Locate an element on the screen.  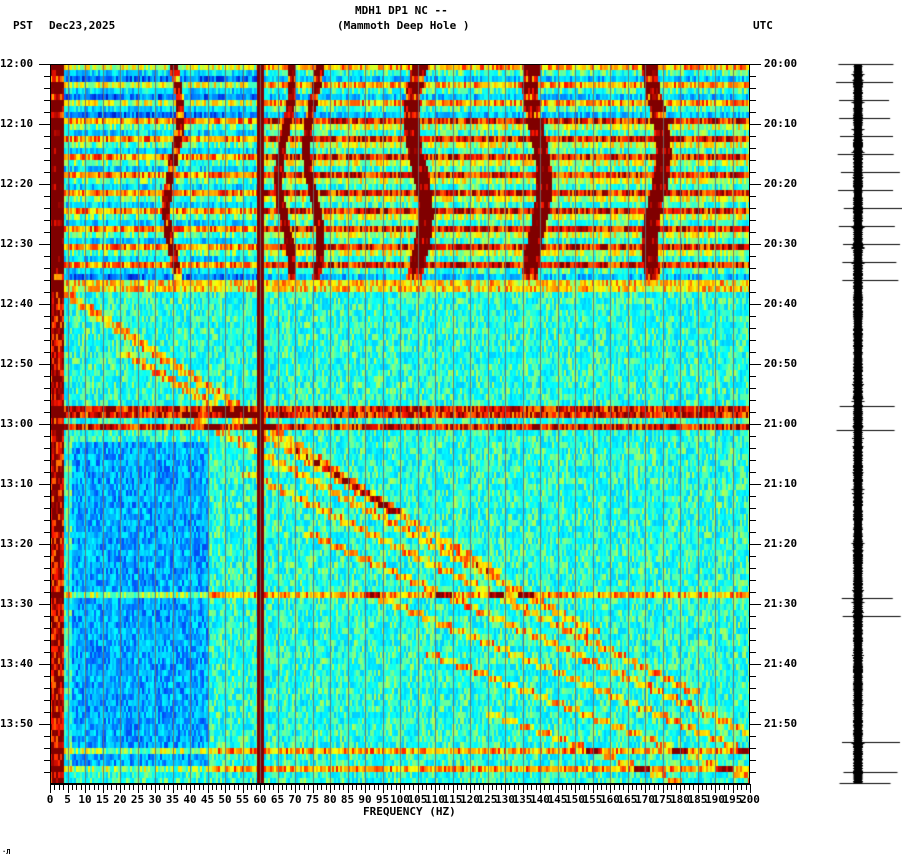
station-title: MDH1 DP1 NC -- is located at coordinates (401, 10).